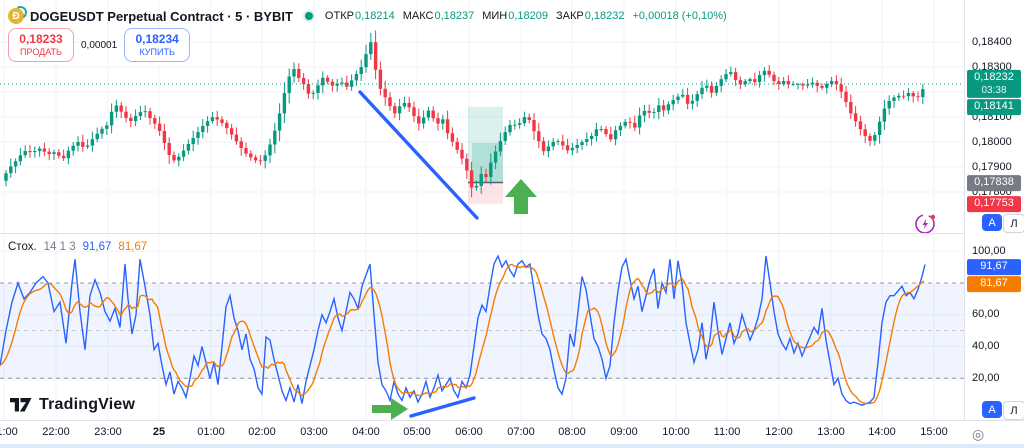  What do you see at coordinates (1013, 223) in the screenshot?
I see `log-scale-button-main: Л` at bounding box center [1013, 223].